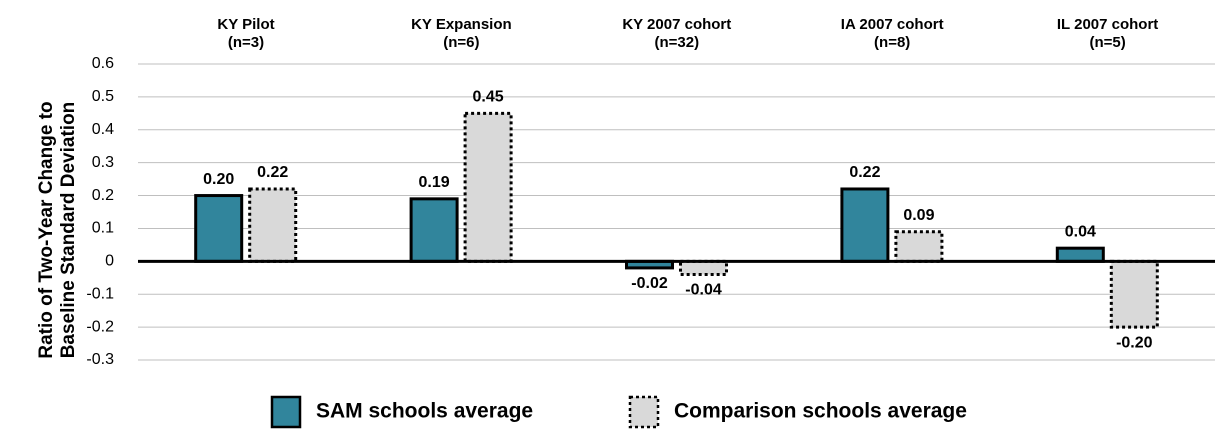 Image resolution: width=1215 pixels, height=431 pixels. Describe the element at coordinates (109, 261) in the screenshot. I see `y-tick-label: 0` at that location.